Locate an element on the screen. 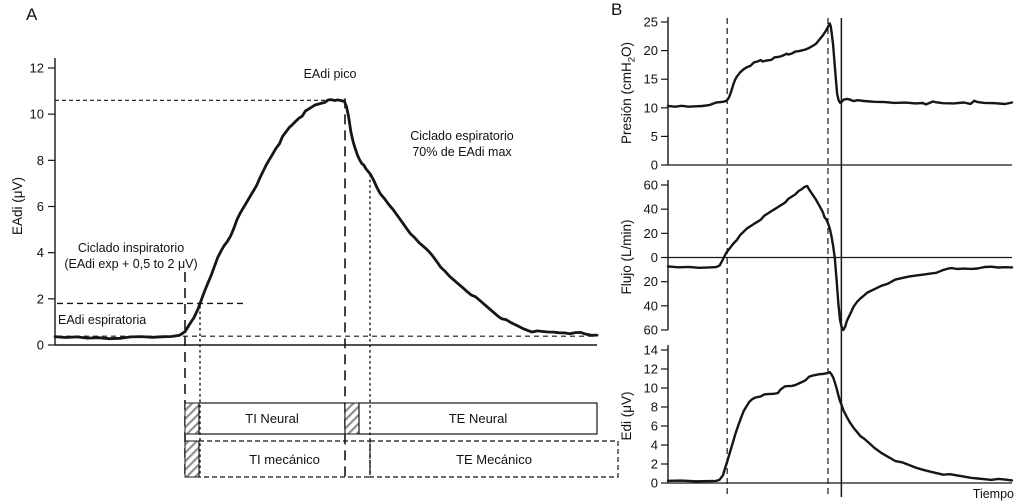 This screenshot has height=503, width=1024. panel-a-letter: A is located at coordinates (32, 14).